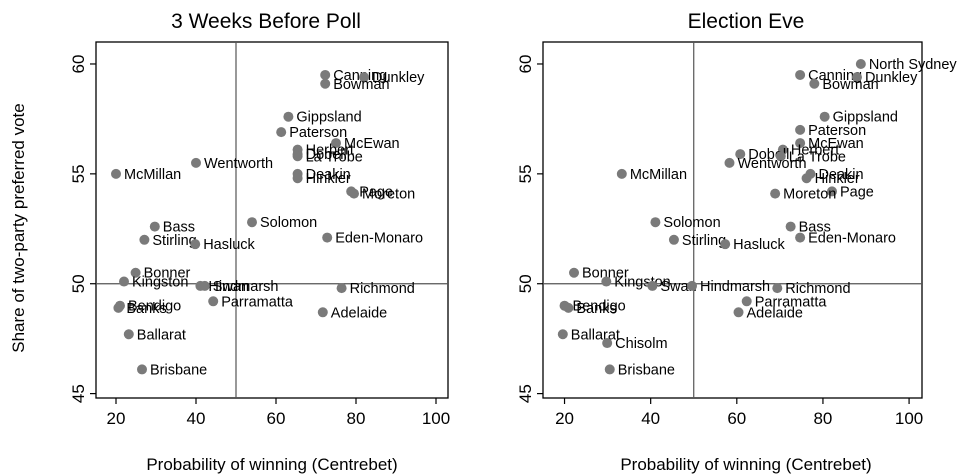  Describe the element at coordinates (835, 76) in the screenshot. I see `point-label: Canning` at that location.